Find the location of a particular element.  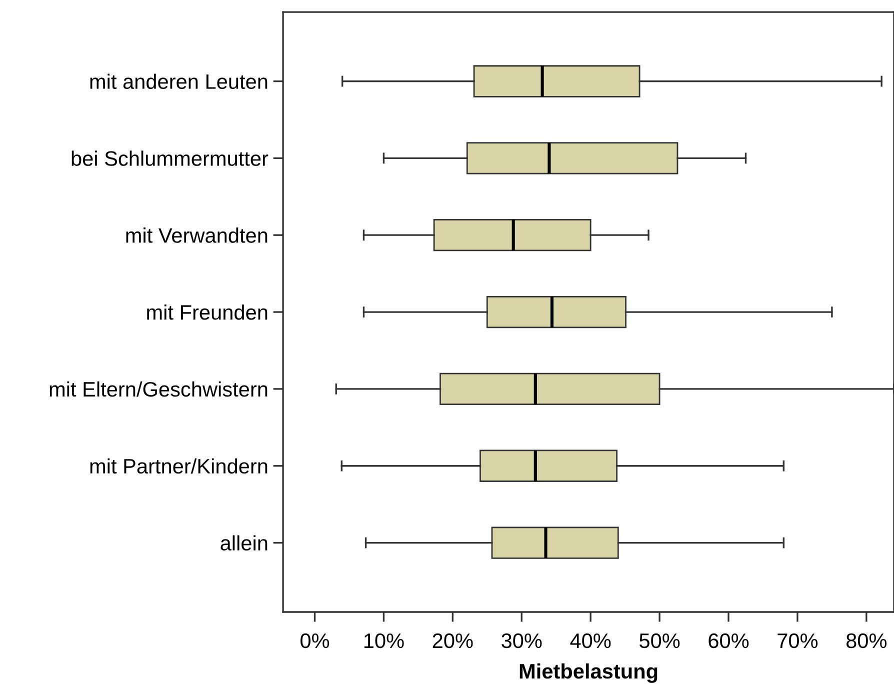

y-tick-label: mit Eltern/Geschwistern is located at coordinates (159, 389).